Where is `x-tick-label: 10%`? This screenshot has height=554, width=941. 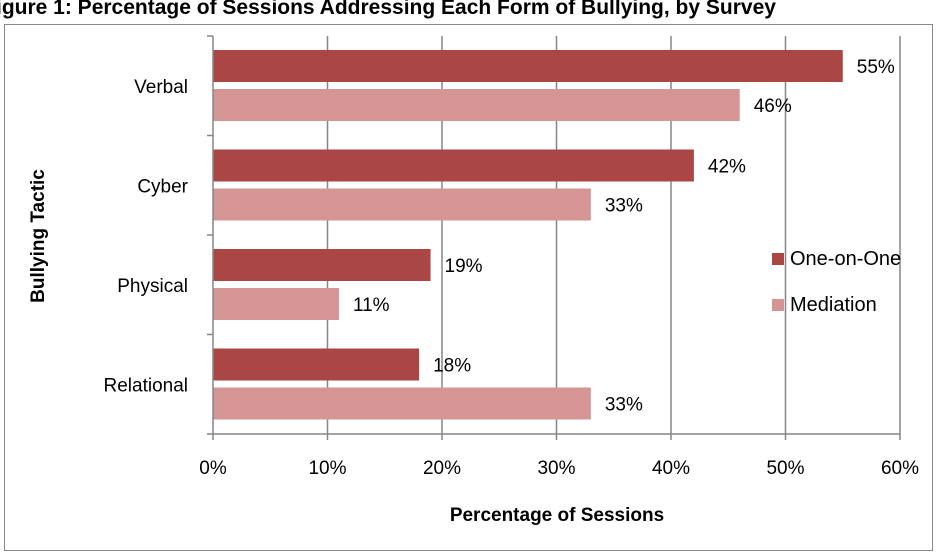
x-tick-label: 10% is located at coordinates (327, 468).